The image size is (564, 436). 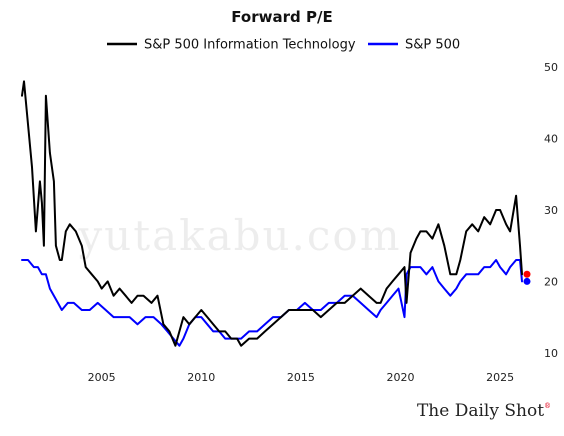 What do you see at coordinates (551, 281) in the screenshot?
I see `y-tick-label: 20` at bounding box center [551, 281].